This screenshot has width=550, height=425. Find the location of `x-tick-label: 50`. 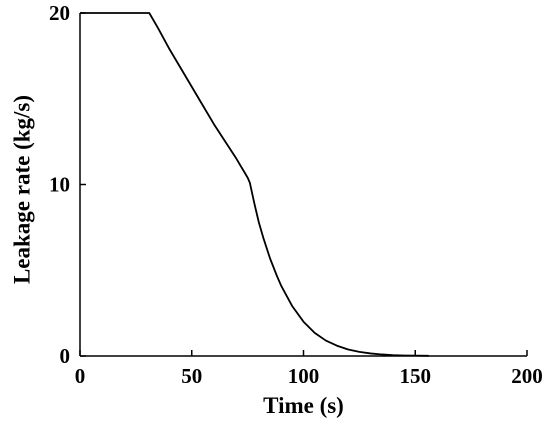

x-tick-label: 50 is located at coordinates (191, 376).